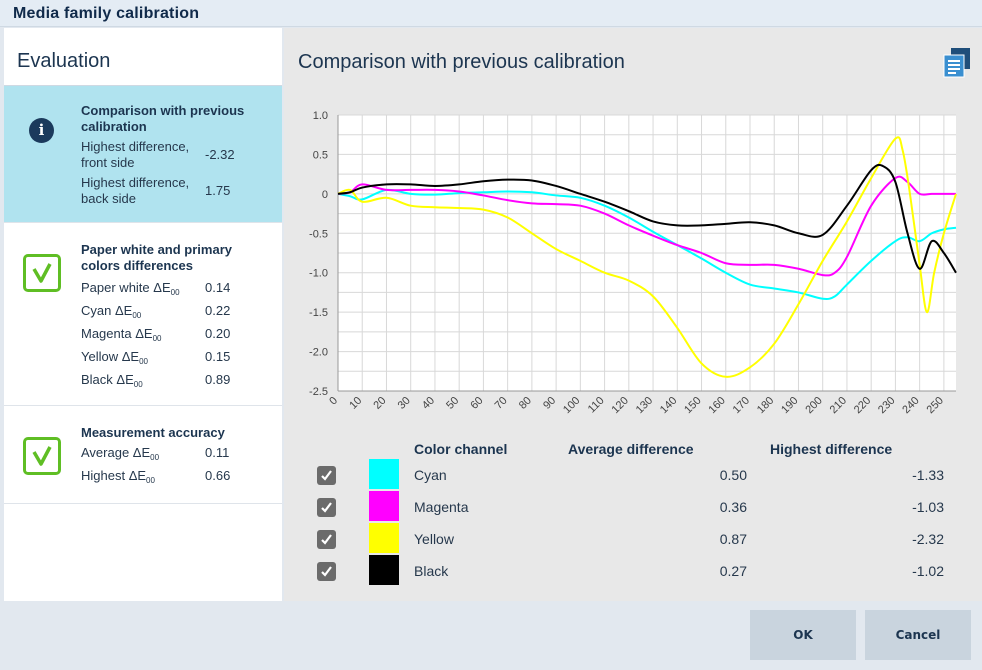 The height and width of the screenshot is (670, 982). Describe the element at coordinates (549, 403) in the screenshot. I see `x-tick-label: 90` at that location.